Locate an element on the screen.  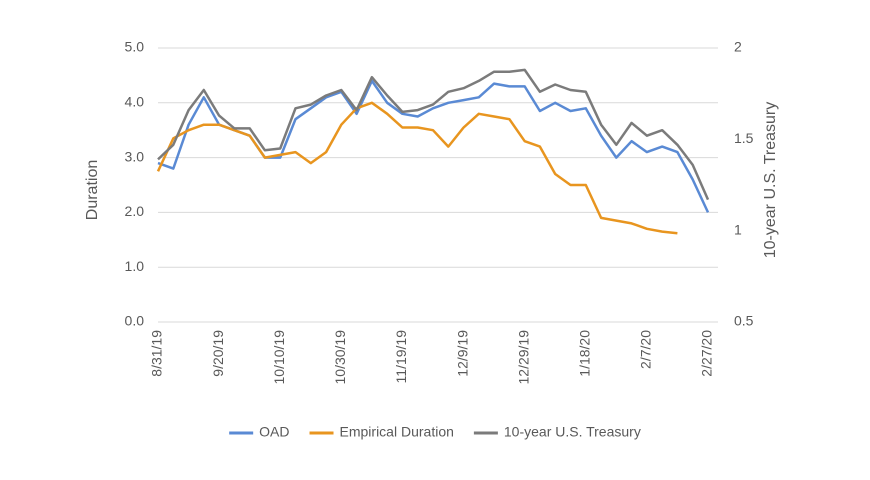
x-tick-label: 12/29/19 is located at coordinates (523, 357).